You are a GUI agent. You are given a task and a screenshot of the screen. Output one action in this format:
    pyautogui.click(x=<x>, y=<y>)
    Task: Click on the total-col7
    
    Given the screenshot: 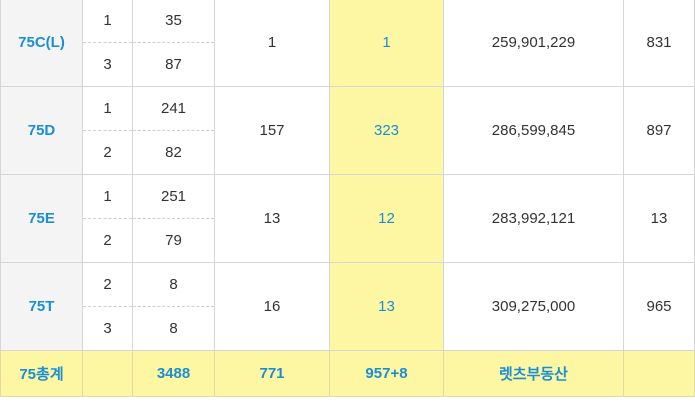 What is the action you would take?
    pyautogui.click(x=659, y=373)
    